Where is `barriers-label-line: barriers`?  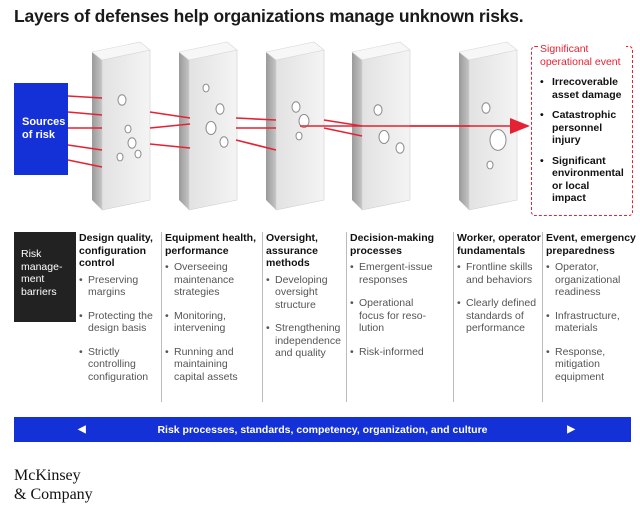 barriers-label-line: barriers is located at coordinates (39, 291).